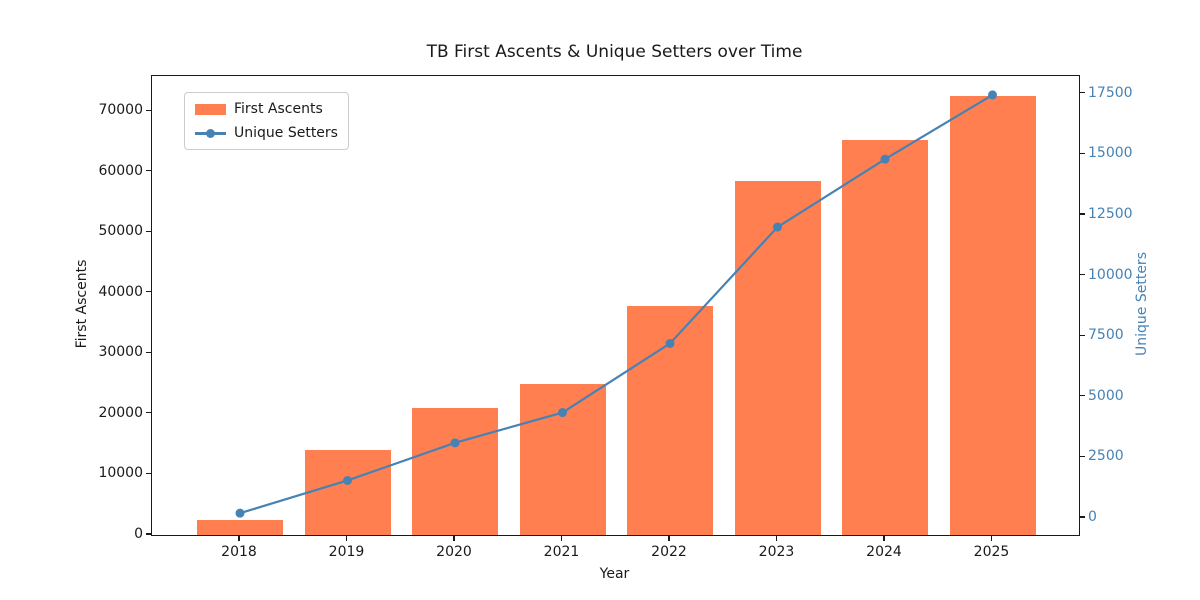  Describe the element at coordinates (286, 133) in the screenshot. I see `legend-label: Unique Setters` at that location.